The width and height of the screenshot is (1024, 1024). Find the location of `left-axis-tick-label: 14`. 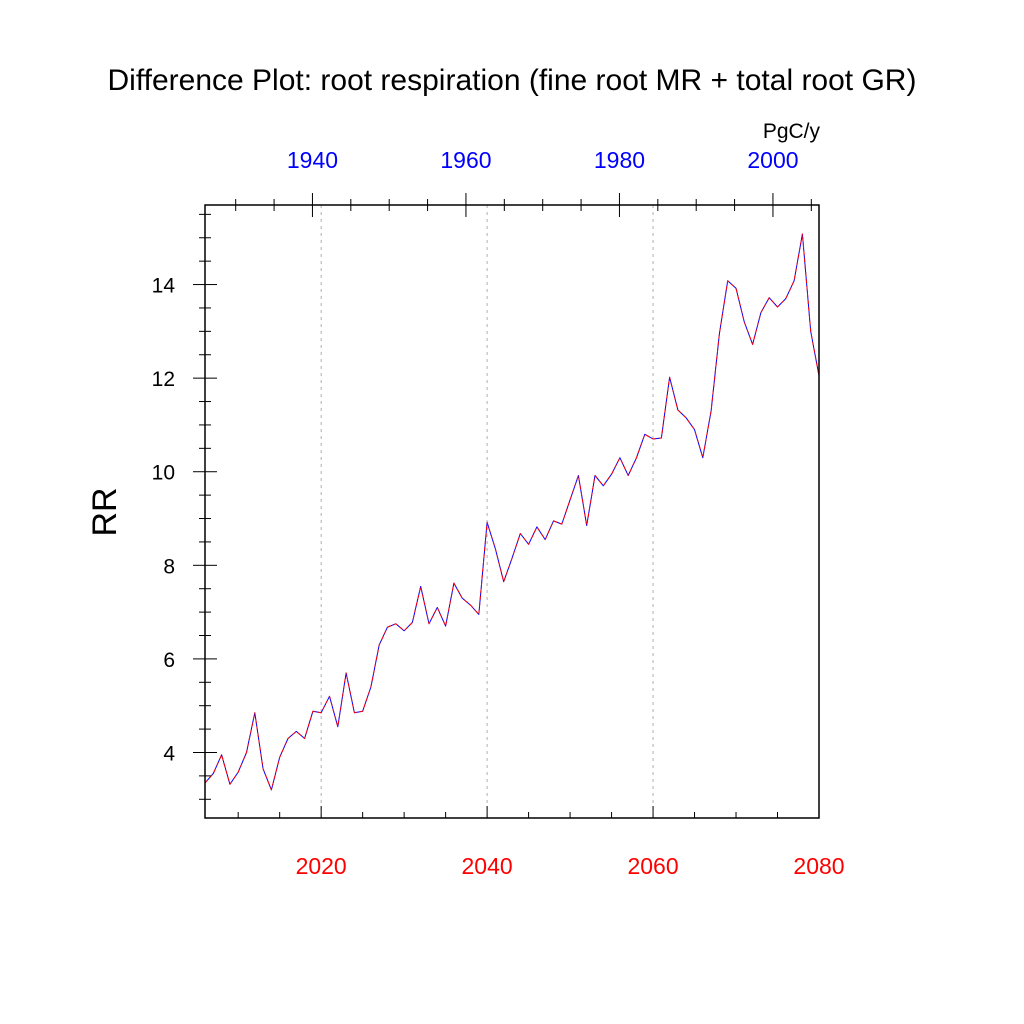

left-axis-tick-label: 14 is located at coordinates (164, 286).